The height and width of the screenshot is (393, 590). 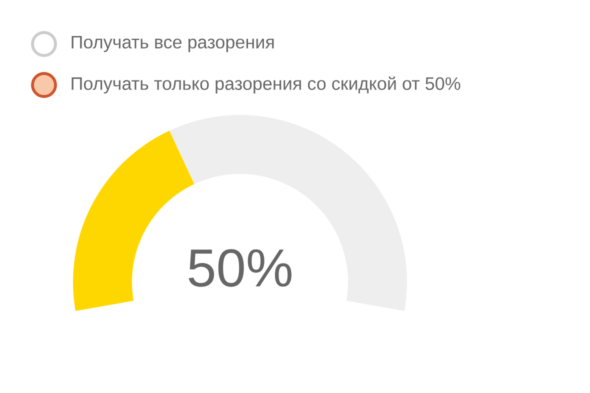 I want to click on text: Получать только разорения со скидкой от 50%, so click(x=266, y=85).